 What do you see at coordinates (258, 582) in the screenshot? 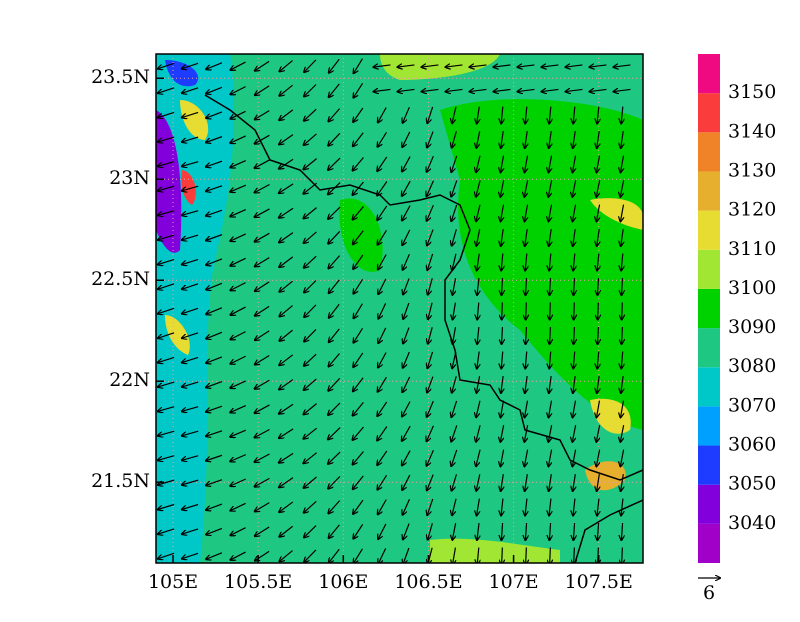
I see `x-tick-label: 105.5E` at bounding box center [258, 582].